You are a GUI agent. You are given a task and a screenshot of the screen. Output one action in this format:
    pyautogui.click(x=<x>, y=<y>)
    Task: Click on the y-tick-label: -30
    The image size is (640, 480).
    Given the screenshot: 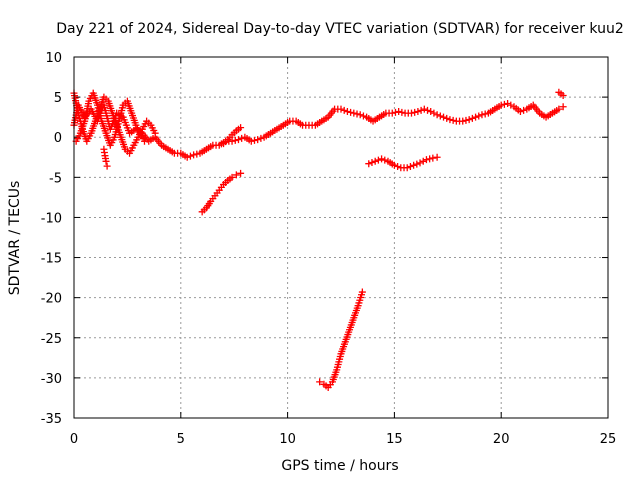 What is the action you would take?
    pyautogui.click(x=51, y=379)
    